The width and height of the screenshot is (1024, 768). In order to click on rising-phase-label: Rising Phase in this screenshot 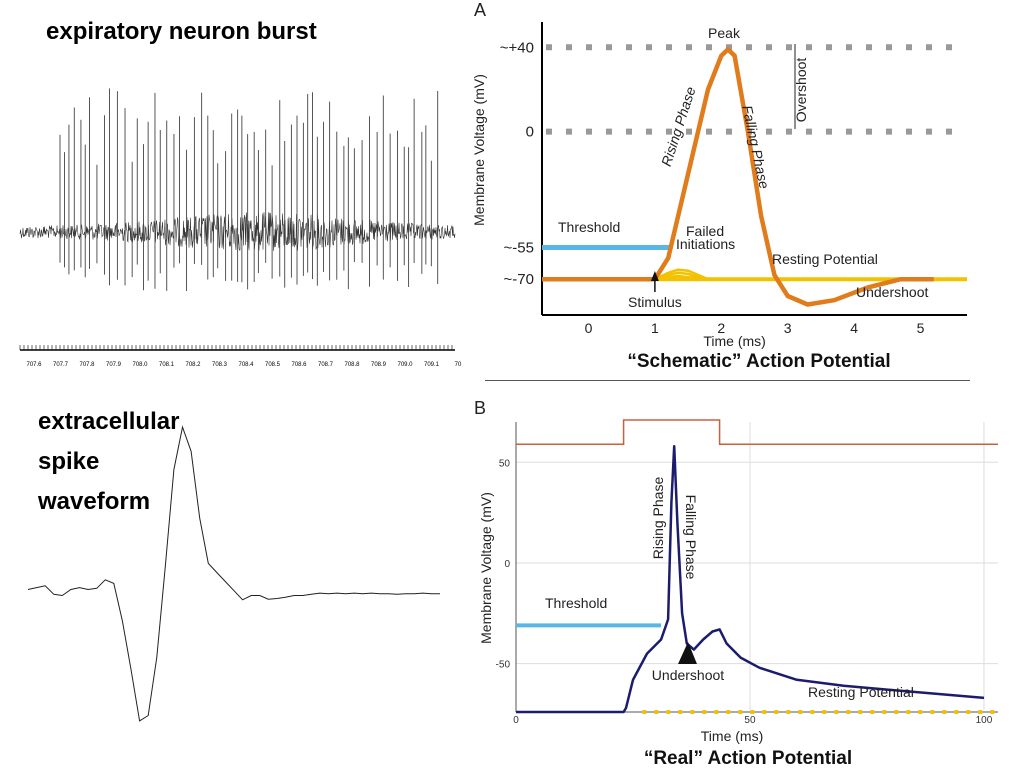, I will do `click(658, 518)`.